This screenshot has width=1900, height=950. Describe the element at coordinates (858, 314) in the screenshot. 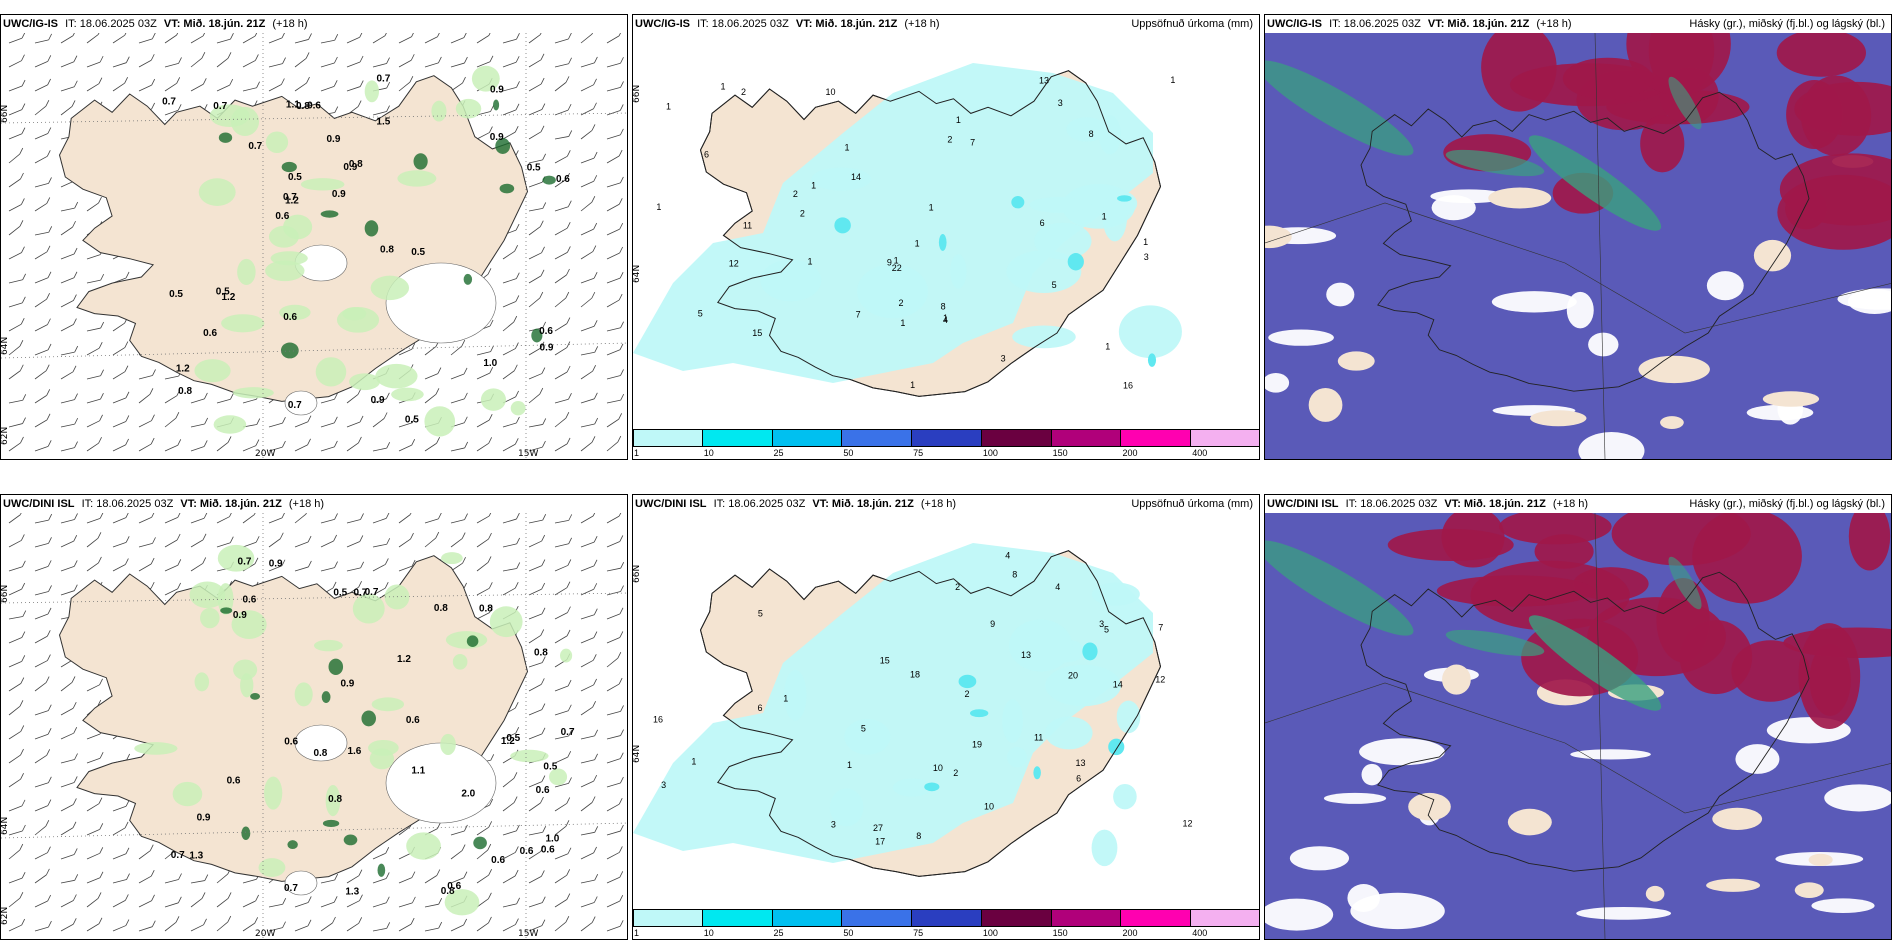

I see `precip-value: 7` at that location.